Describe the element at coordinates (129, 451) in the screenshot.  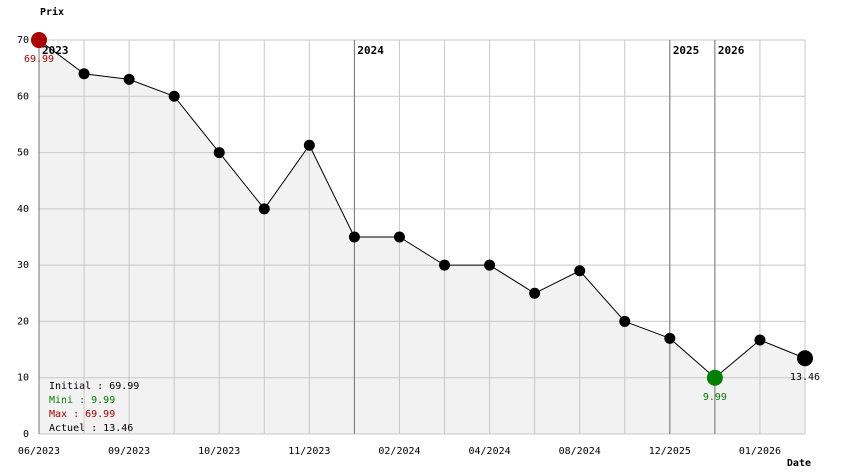
I see `x-tick-label: 09/2023` at that location.